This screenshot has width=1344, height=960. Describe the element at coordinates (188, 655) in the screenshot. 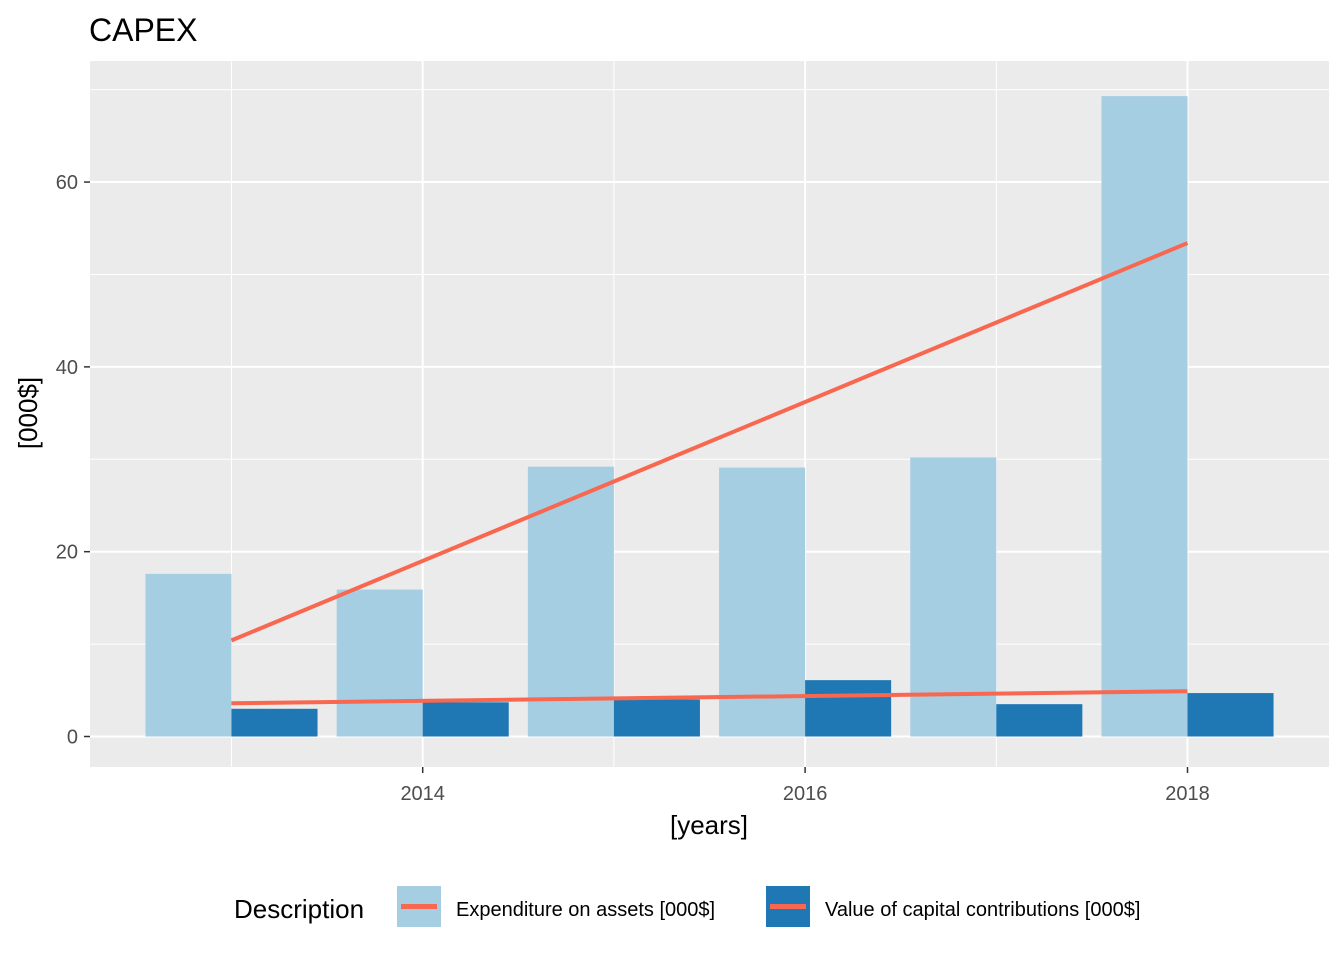

I see `bar-expenditure-2013` at that location.